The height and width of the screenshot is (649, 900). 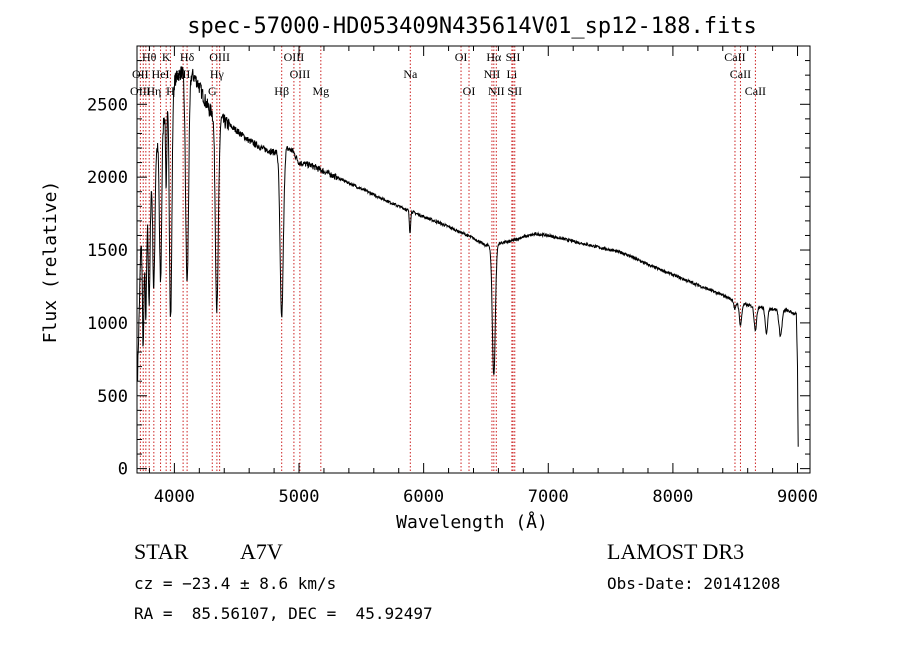 I want to click on y-tick-label: 2500, so click(x=107, y=105).